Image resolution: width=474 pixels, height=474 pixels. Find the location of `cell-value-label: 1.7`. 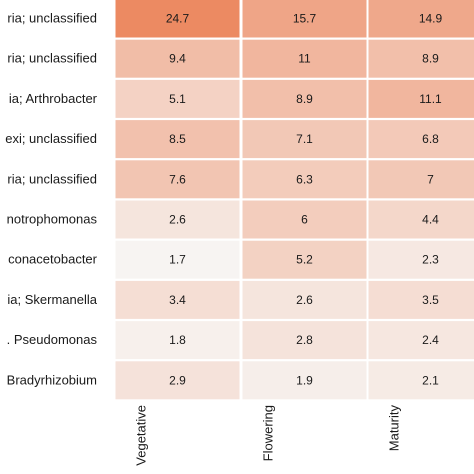

cell-value-label: 1.7 is located at coordinates (177, 260).